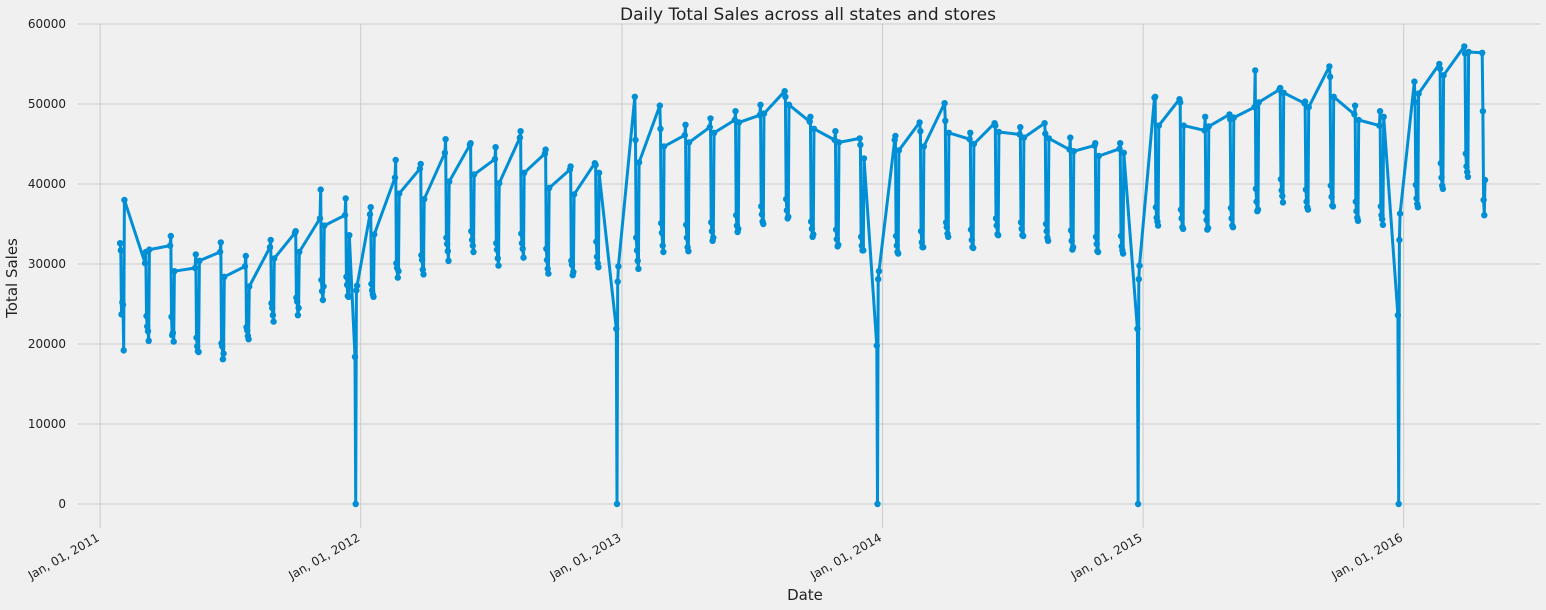  What do you see at coordinates (1106, 556) in the screenshot?
I see `x-tick-label: Jan, 01, 2015` at bounding box center [1106, 556].